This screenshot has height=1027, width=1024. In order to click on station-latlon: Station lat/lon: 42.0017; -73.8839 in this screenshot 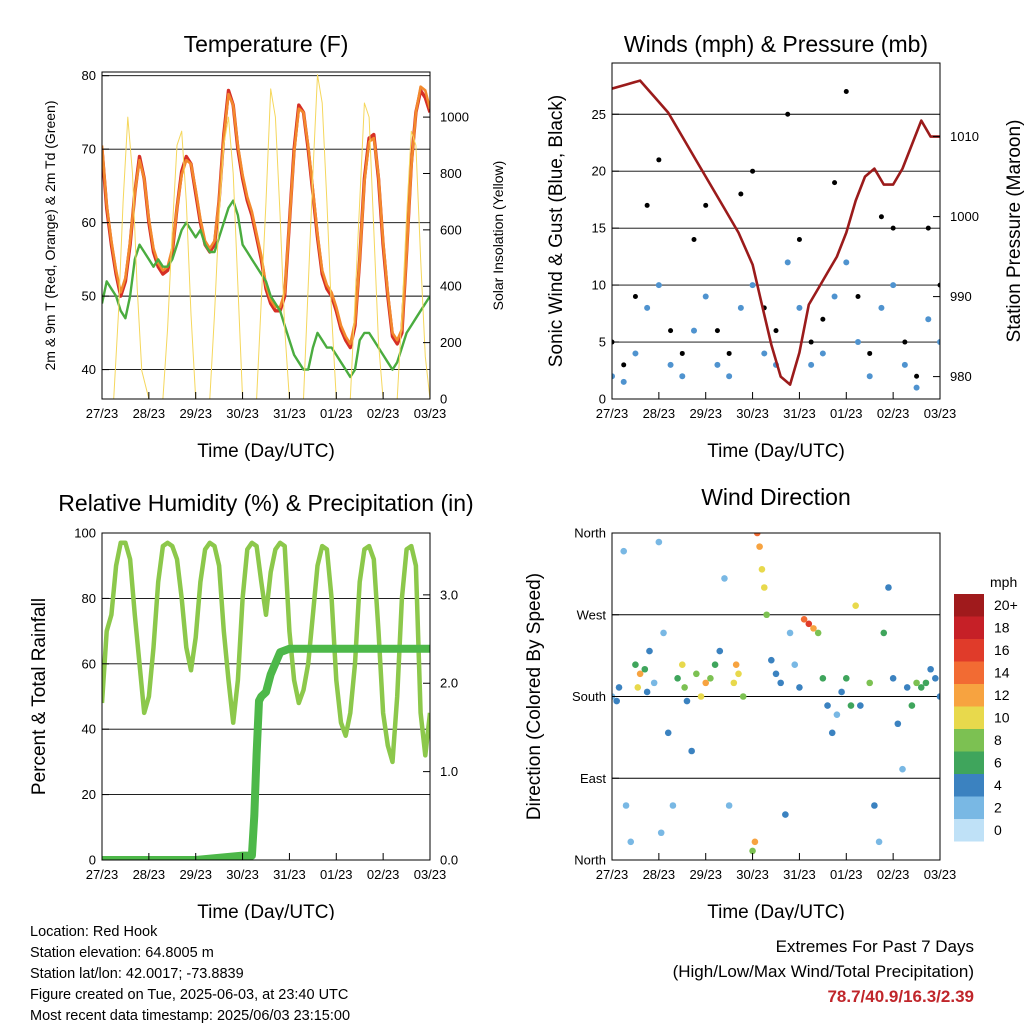, I will do `click(137, 974)`.